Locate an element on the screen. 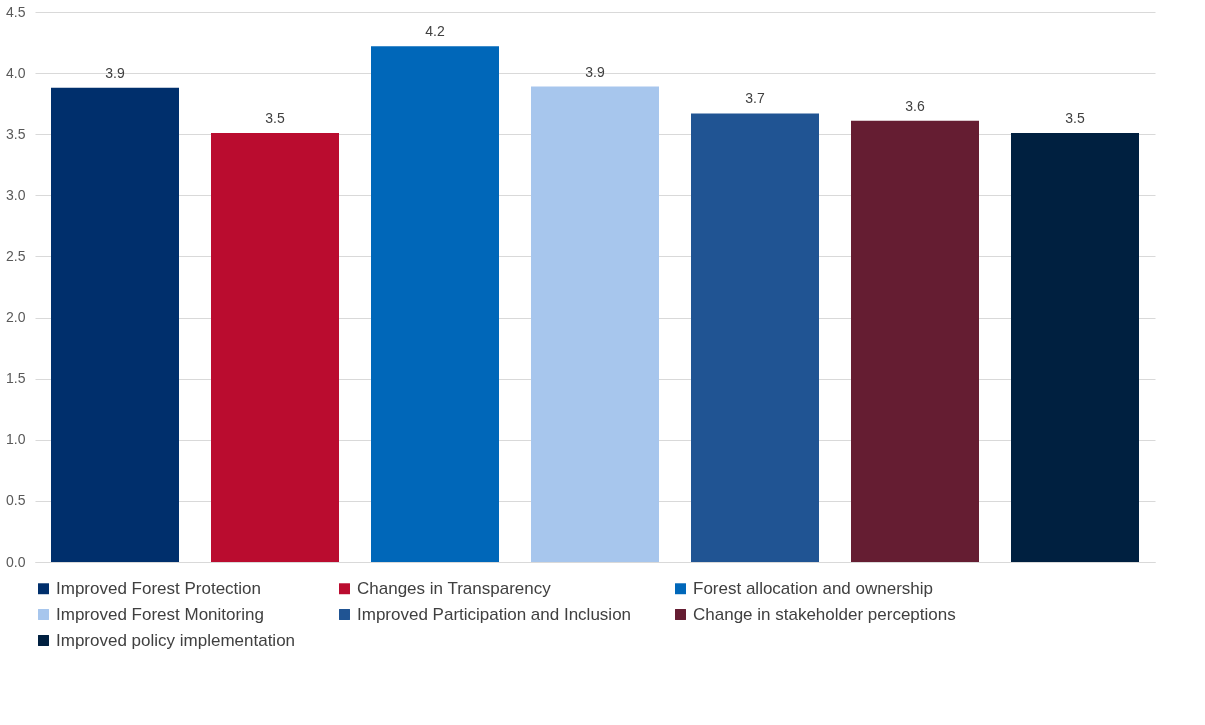 The height and width of the screenshot is (725, 1205). legend-label: Changes in Transparency is located at coordinates (454, 588).